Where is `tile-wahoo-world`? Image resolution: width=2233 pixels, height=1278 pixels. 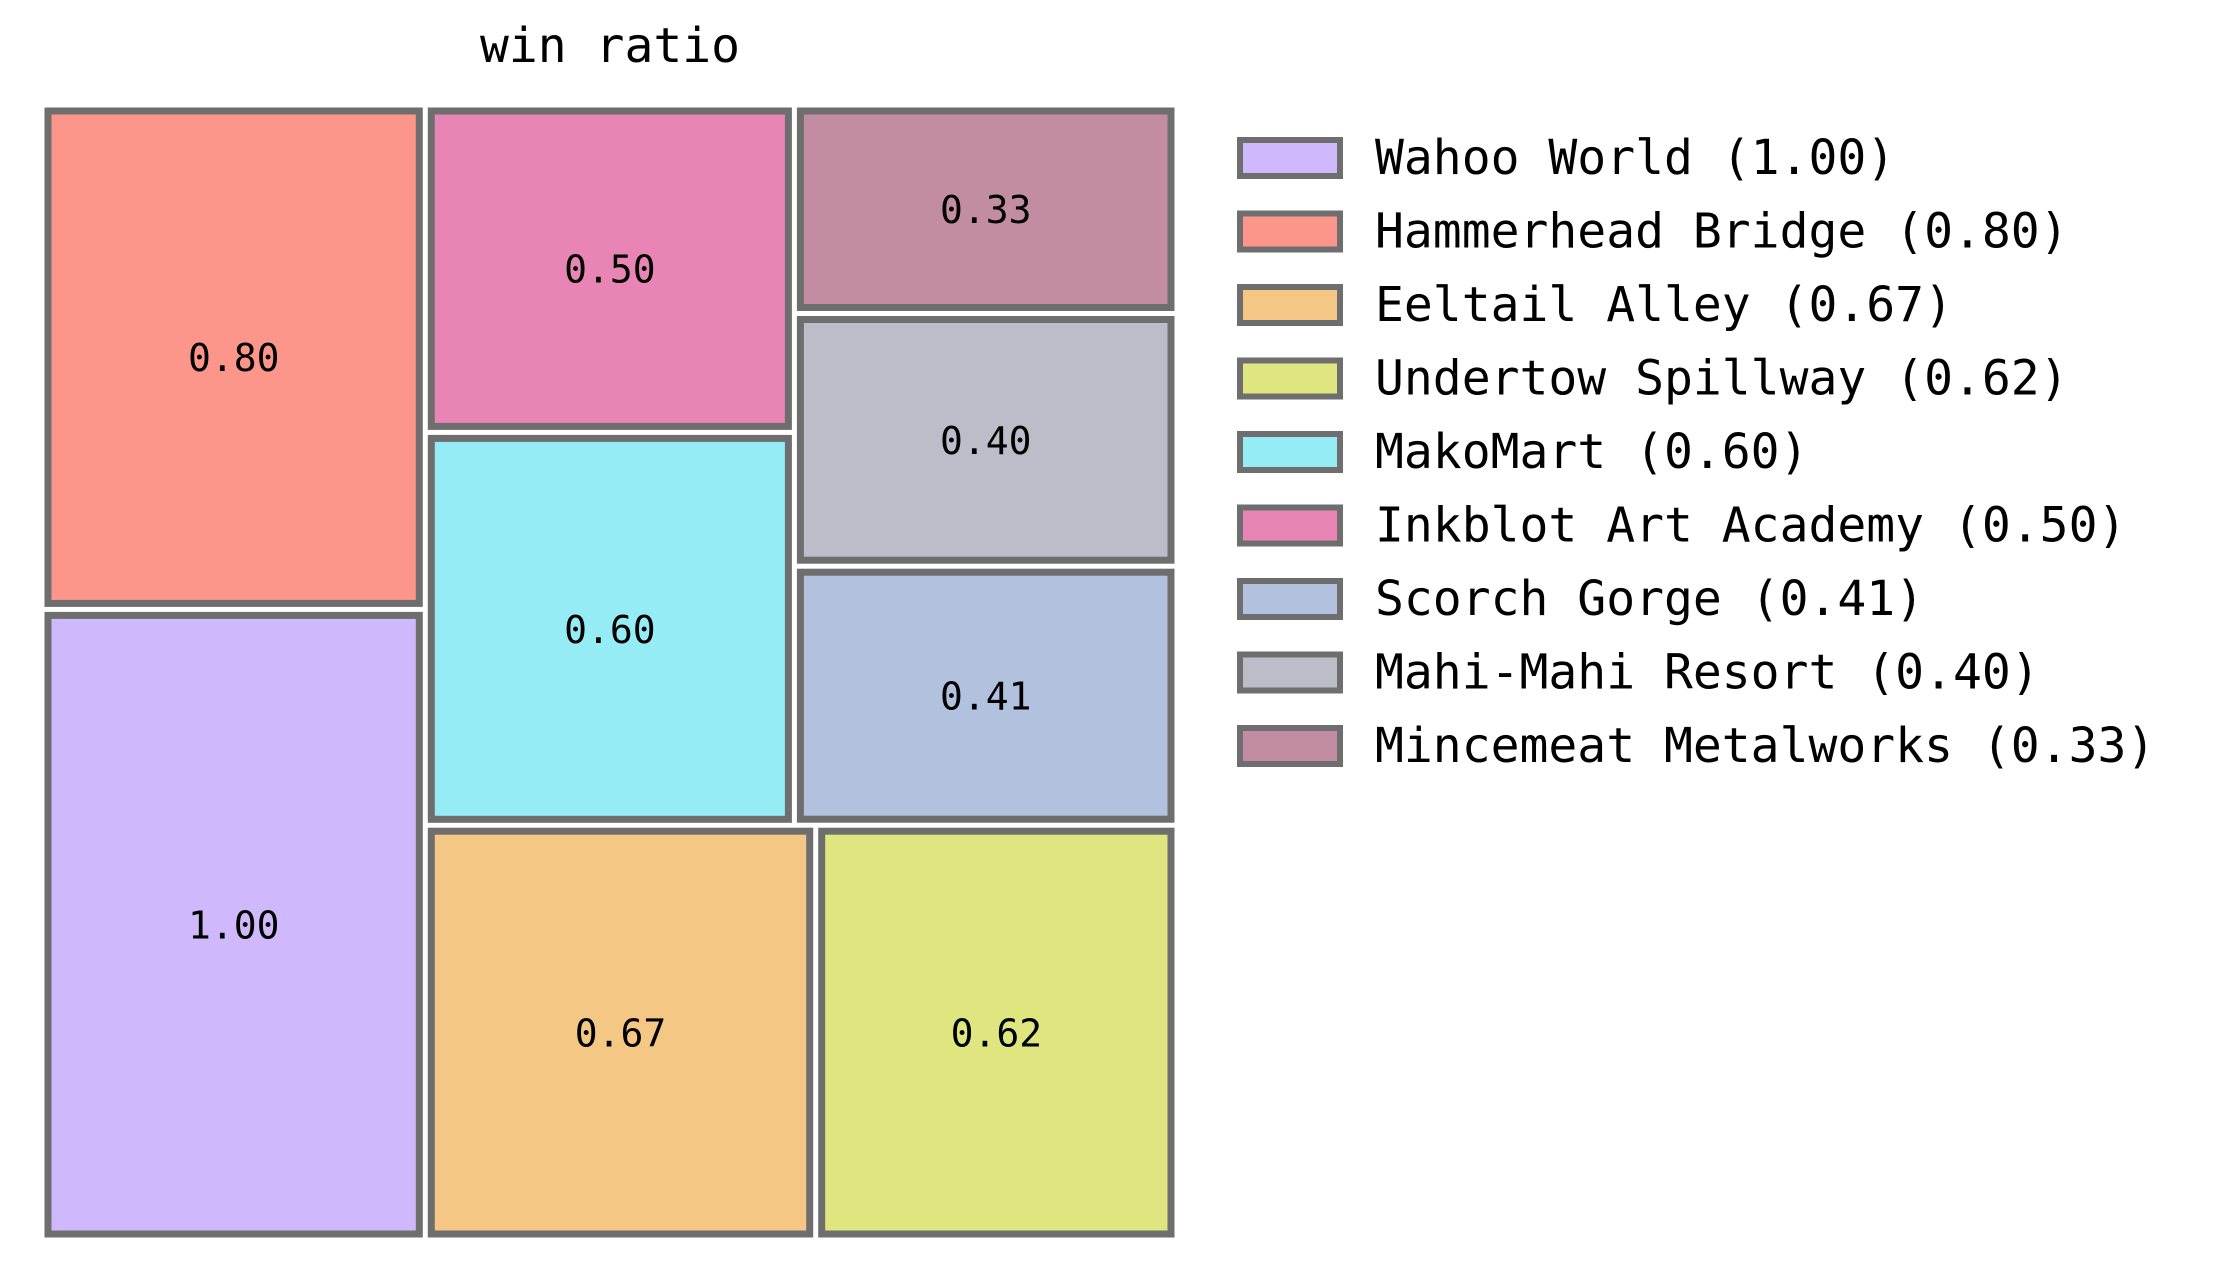 tile-wahoo-world is located at coordinates (233, 924).